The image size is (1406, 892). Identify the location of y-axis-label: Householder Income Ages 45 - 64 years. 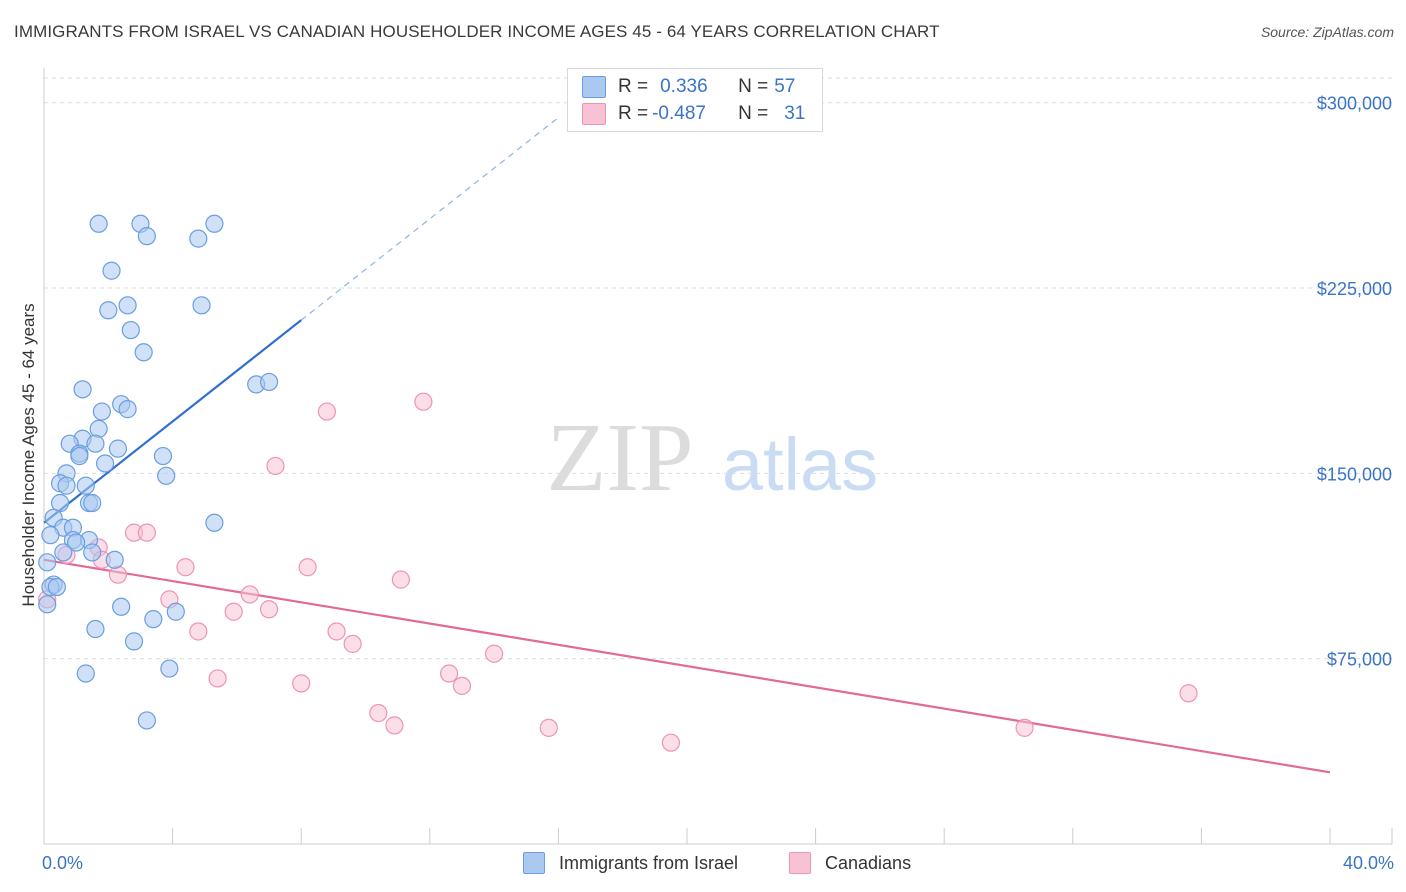
(28, 454).